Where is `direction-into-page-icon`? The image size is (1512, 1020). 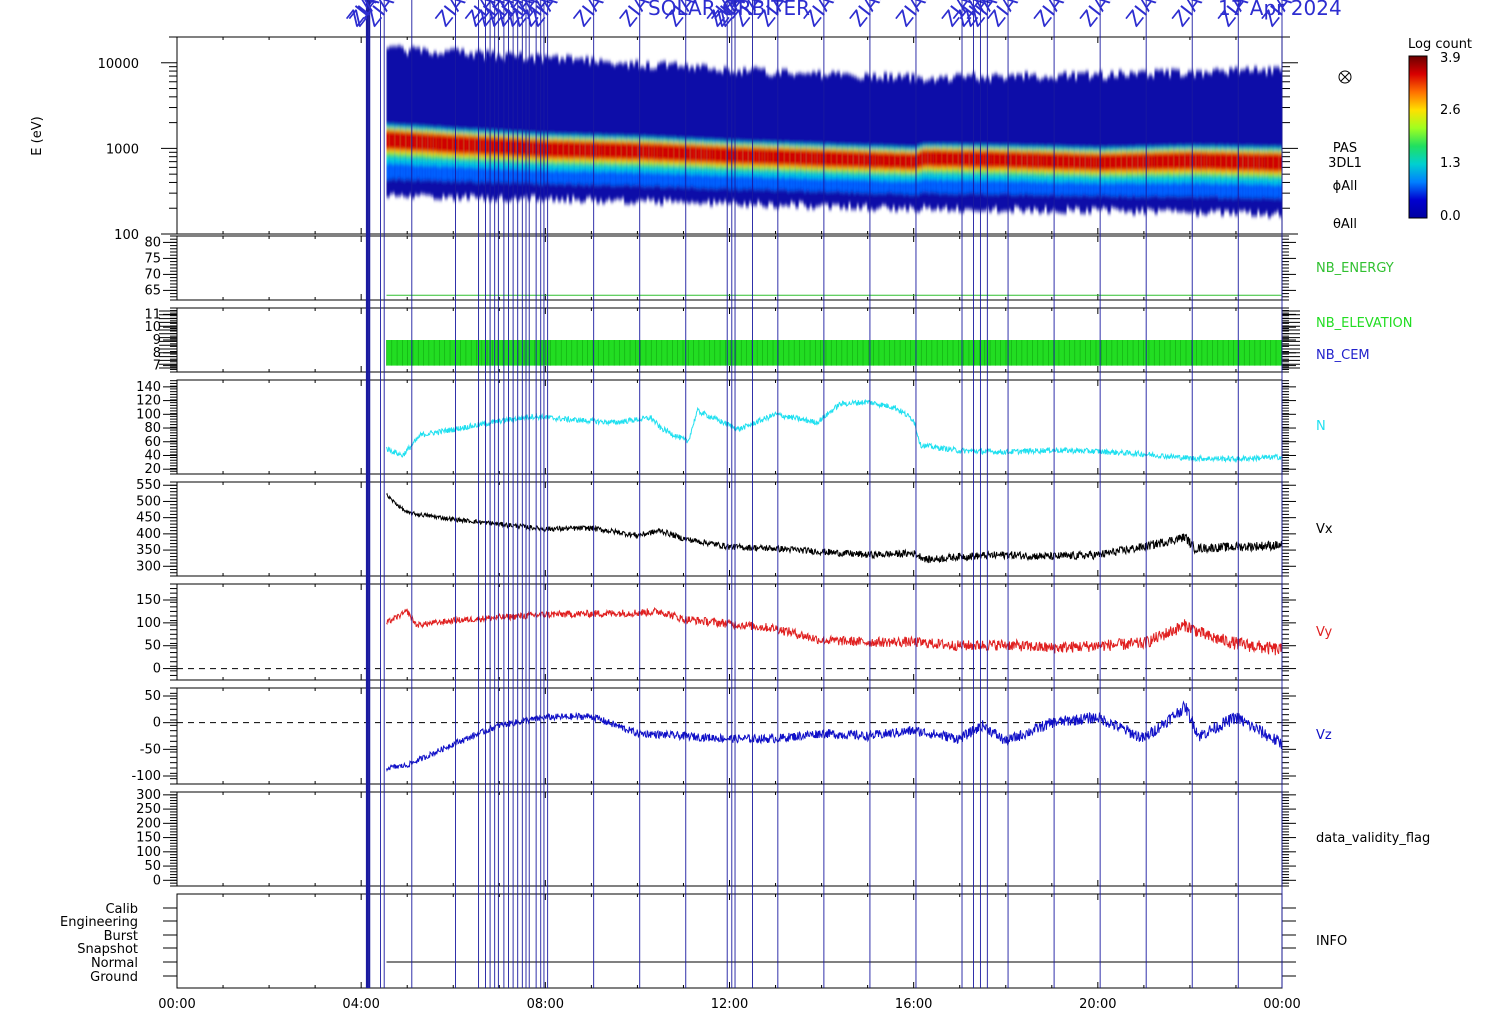
direction-into-page-icon is located at coordinates (1345, 77).